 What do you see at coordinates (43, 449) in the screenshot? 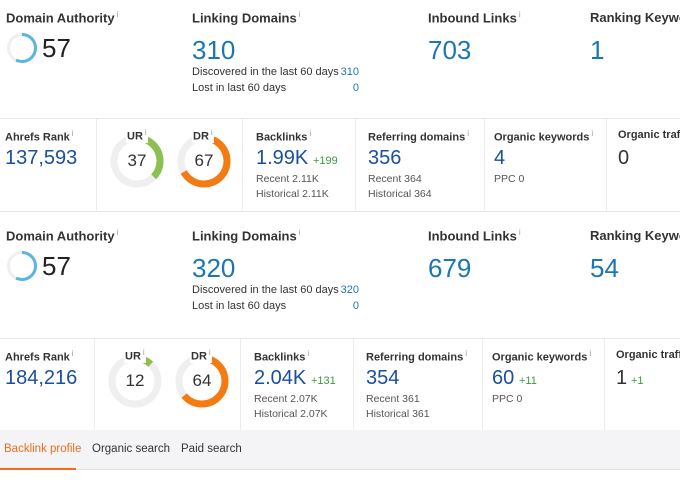
I see `tab-backlink-profile: Backlink profile` at bounding box center [43, 449].